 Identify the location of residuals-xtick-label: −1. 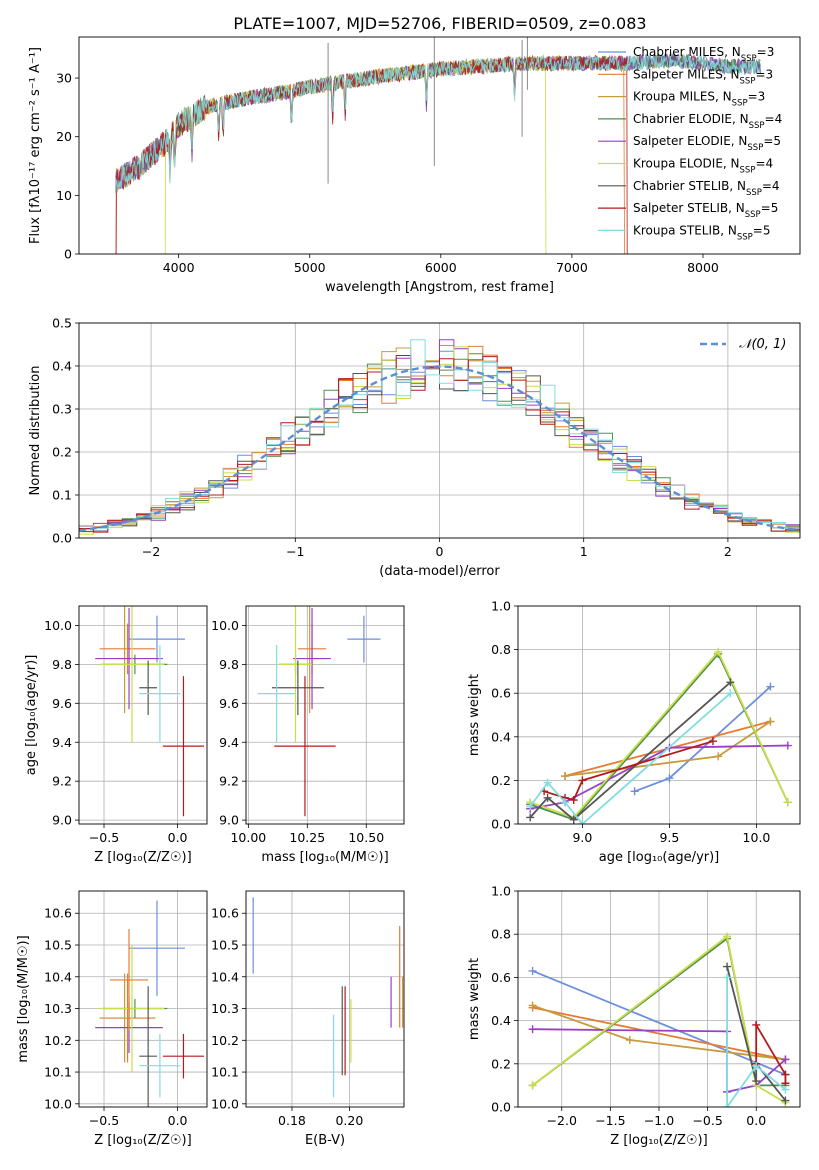
(295, 551).